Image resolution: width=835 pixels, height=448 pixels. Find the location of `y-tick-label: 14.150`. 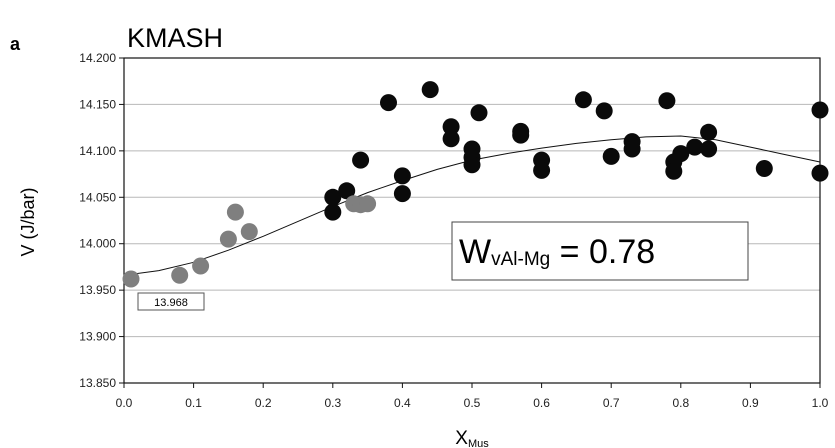

y-tick-label: 14.150 is located at coordinates (97, 104).